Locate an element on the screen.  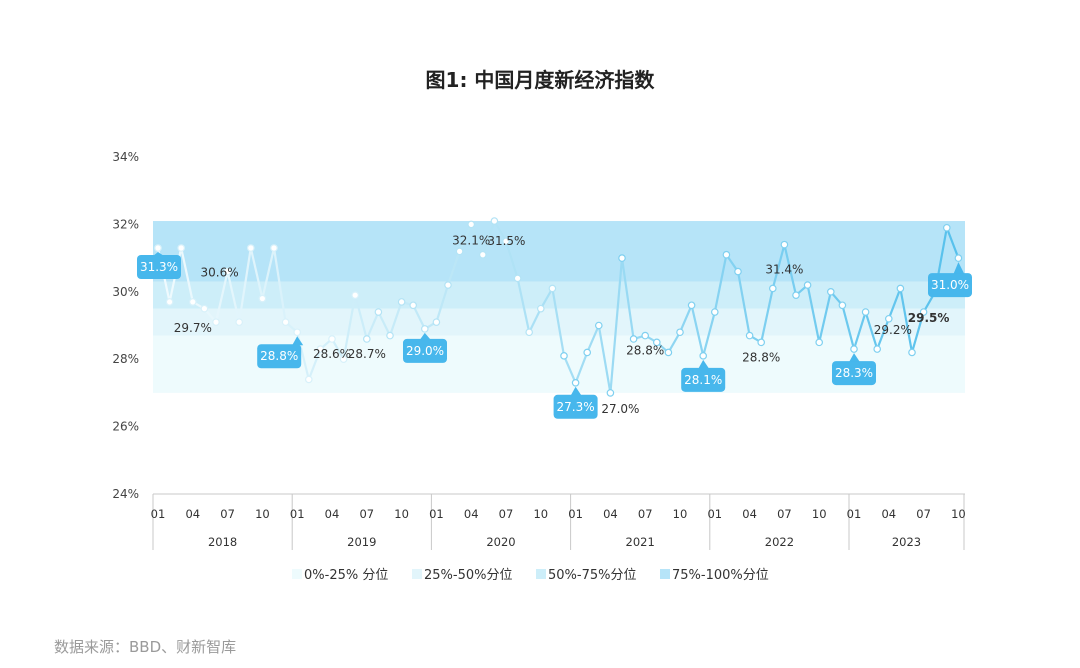
data-label: 28.8% is located at coordinates (761, 357).